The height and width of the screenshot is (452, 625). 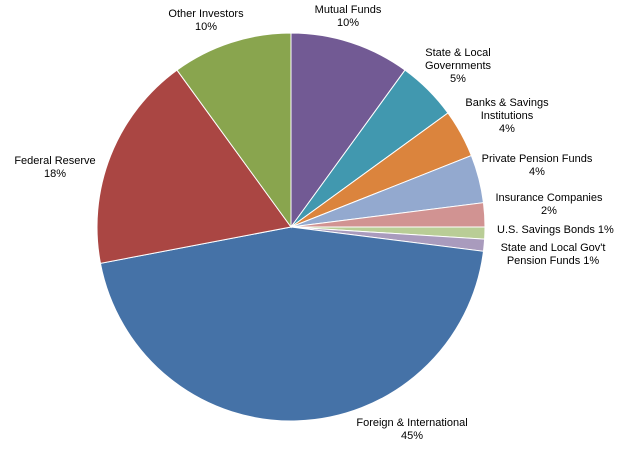 What do you see at coordinates (537, 165) in the screenshot?
I see `slice-label-private-pension: Private Pension Funds 4%` at bounding box center [537, 165].